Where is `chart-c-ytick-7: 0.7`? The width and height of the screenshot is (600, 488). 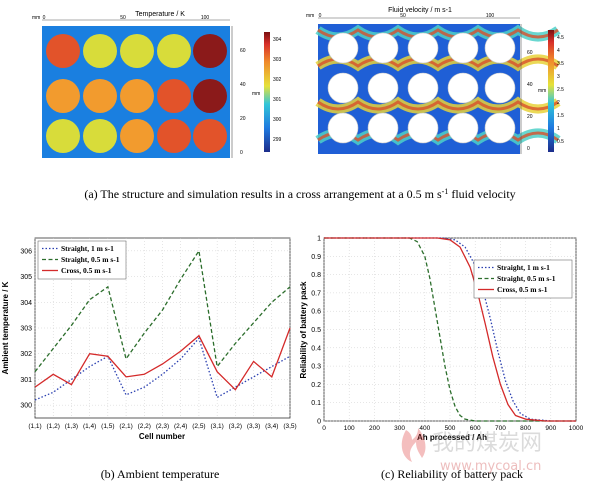
chart-c-ytick-7: 0.7 is located at coordinates (316, 293).